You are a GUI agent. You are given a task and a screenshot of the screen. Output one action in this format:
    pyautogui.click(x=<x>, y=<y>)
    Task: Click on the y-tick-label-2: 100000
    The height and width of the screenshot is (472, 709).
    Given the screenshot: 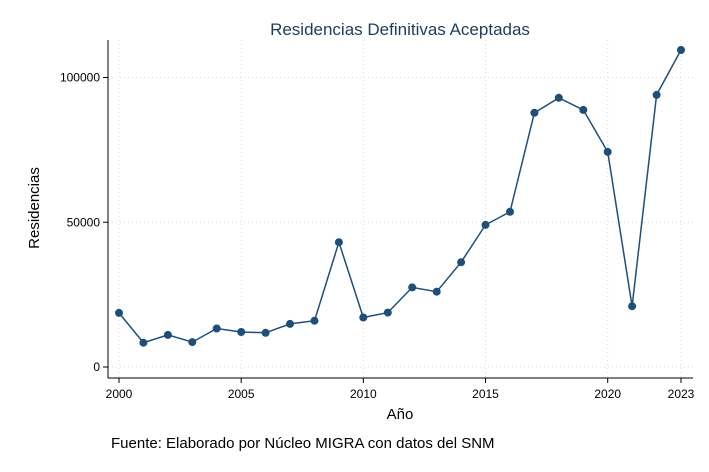 What is the action you would take?
    pyautogui.click(x=80, y=78)
    